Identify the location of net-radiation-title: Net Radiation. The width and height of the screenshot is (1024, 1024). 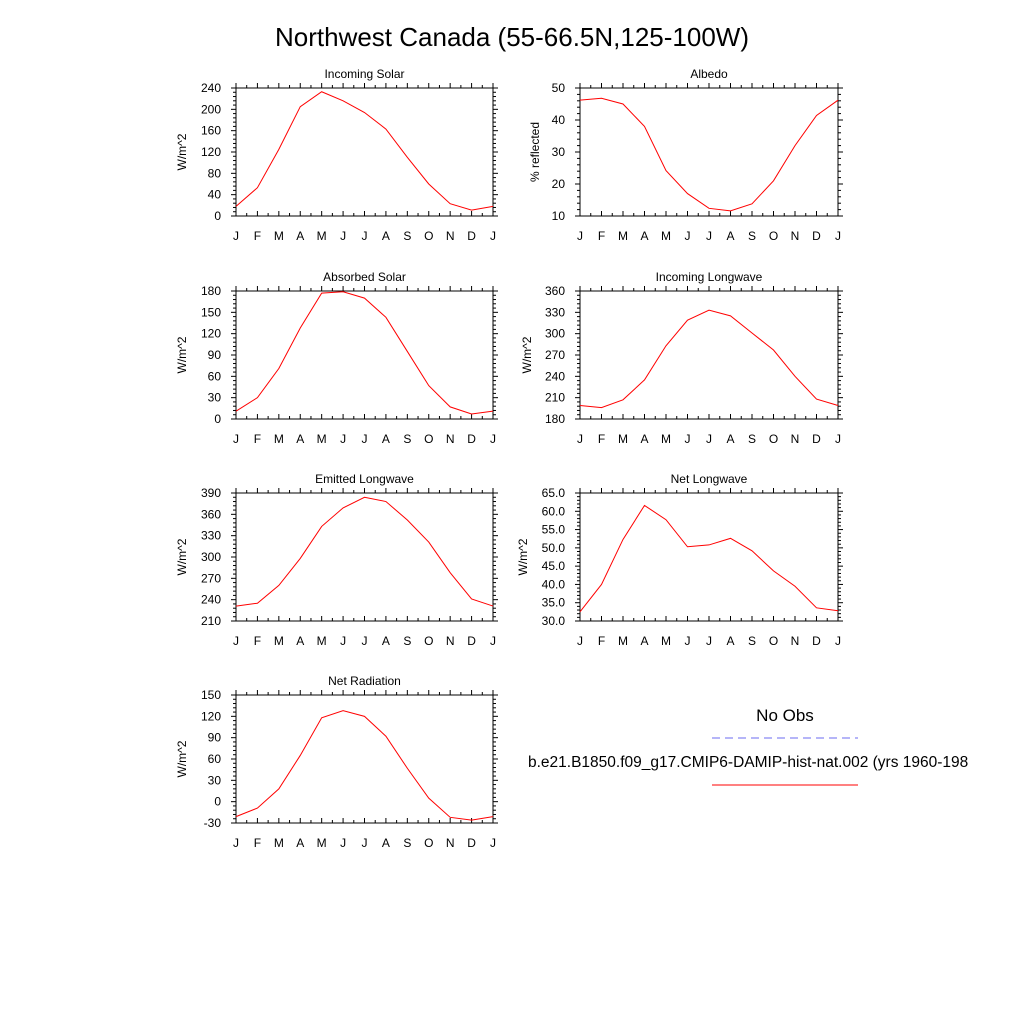
(364, 681).